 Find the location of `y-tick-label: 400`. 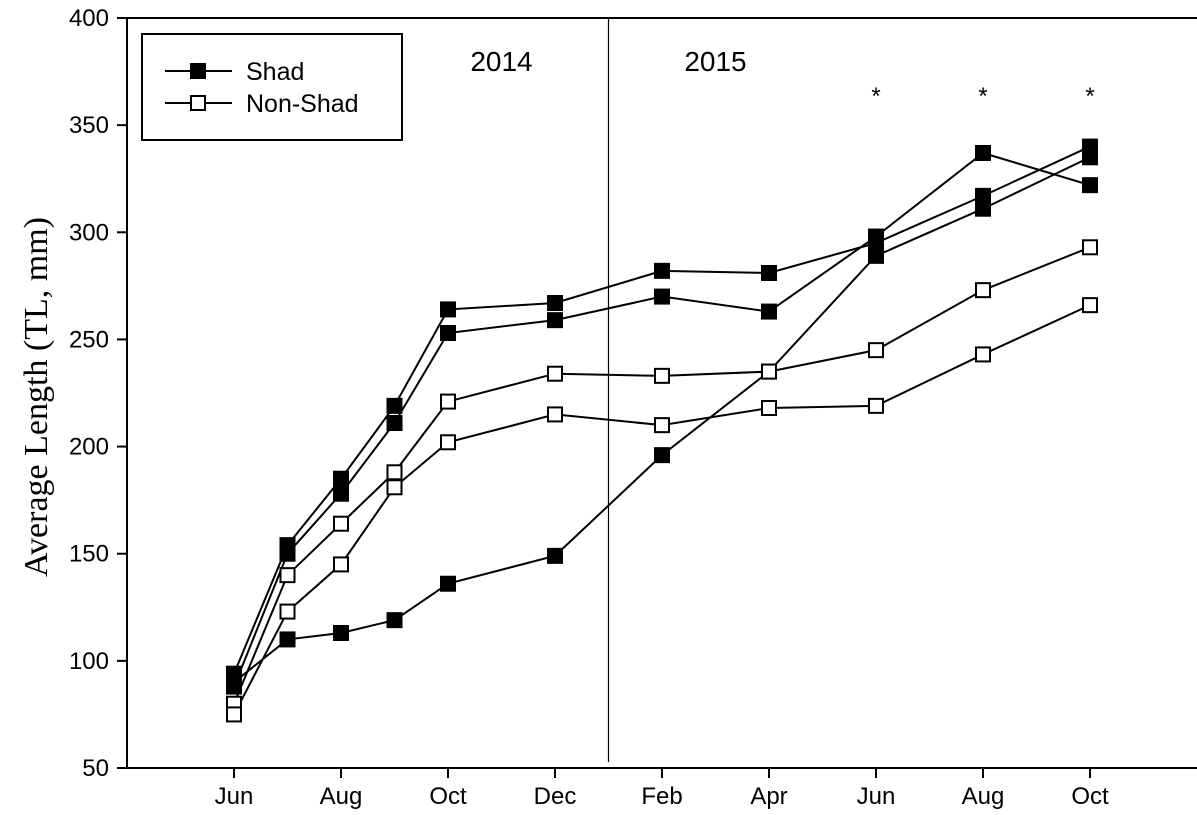

y-tick-label: 400 is located at coordinates (89, 18).